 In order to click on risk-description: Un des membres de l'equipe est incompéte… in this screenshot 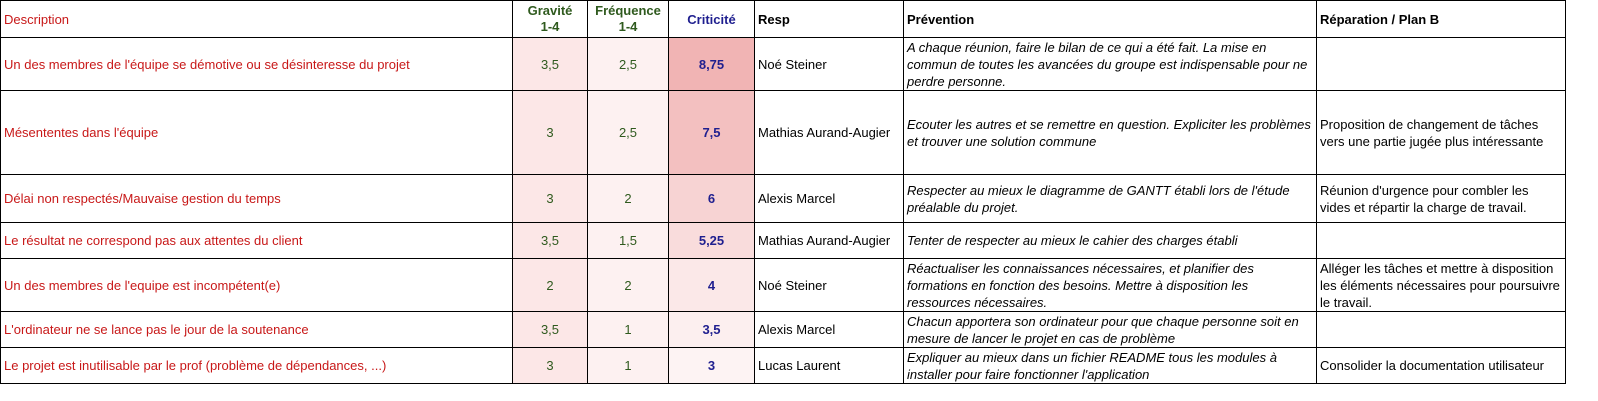, I will do `click(256, 285)`.